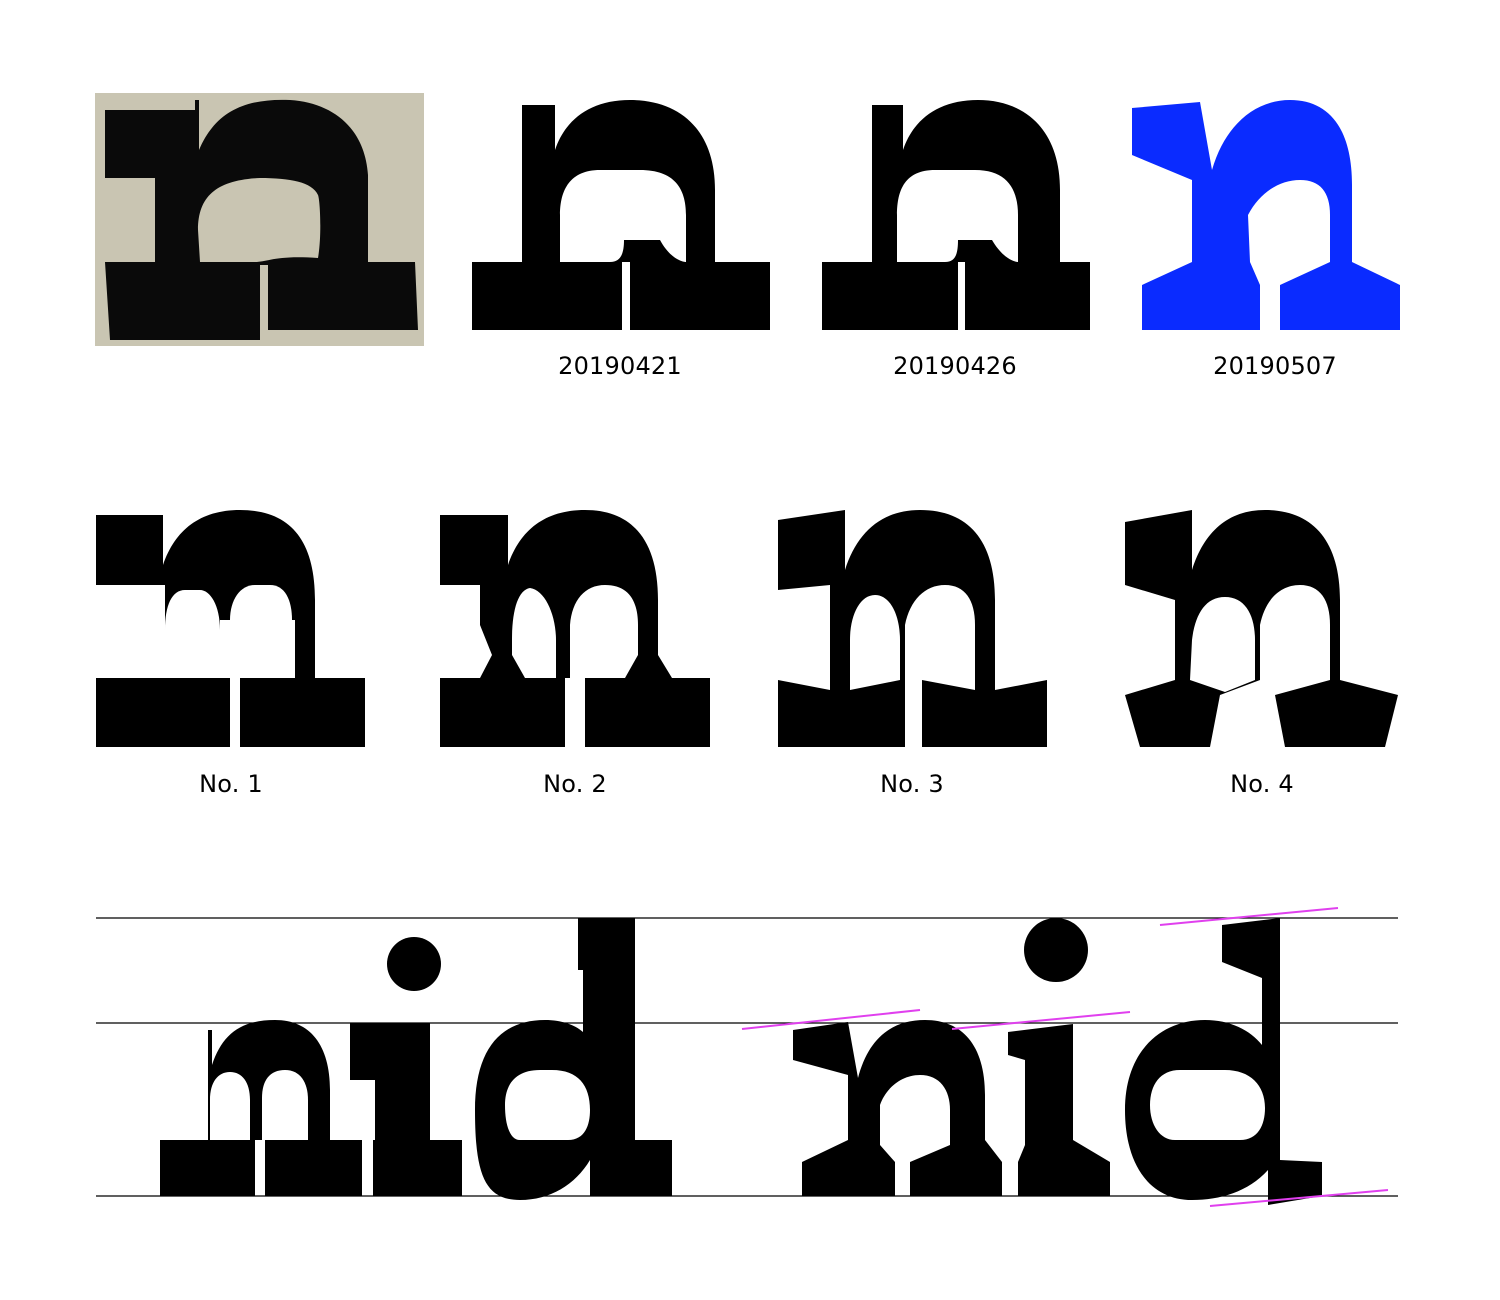  I want to click on word1-letter-i, so click(406, 1109).